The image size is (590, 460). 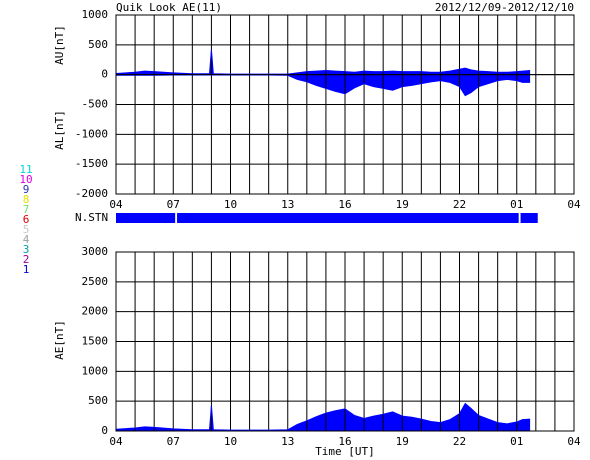 I want to click on station-legend-label: 11, so click(x=25, y=169).